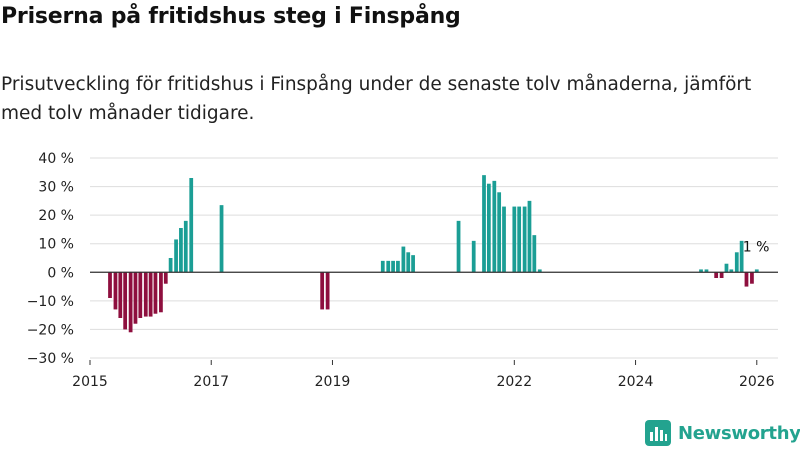 The image size is (800, 450). I want to click on x-tick-label: 2026, so click(757, 382).